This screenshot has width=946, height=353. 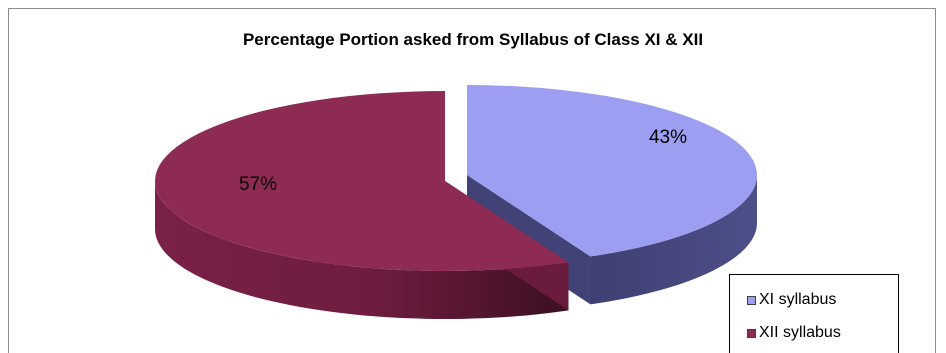 I want to click on legend-item-xii: XII syllabus, so click(x=794, y=333).